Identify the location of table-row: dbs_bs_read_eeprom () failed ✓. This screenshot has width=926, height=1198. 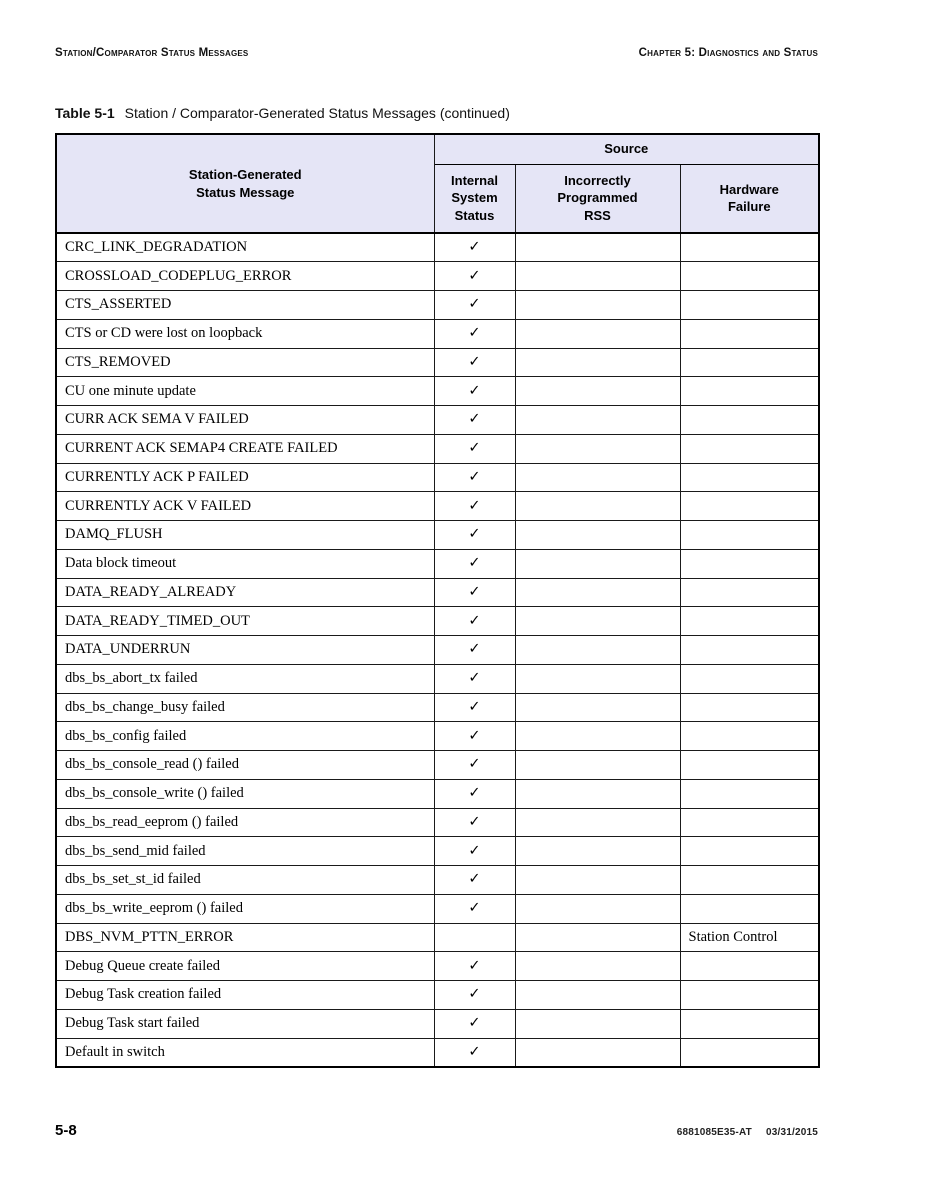
(437, 822).